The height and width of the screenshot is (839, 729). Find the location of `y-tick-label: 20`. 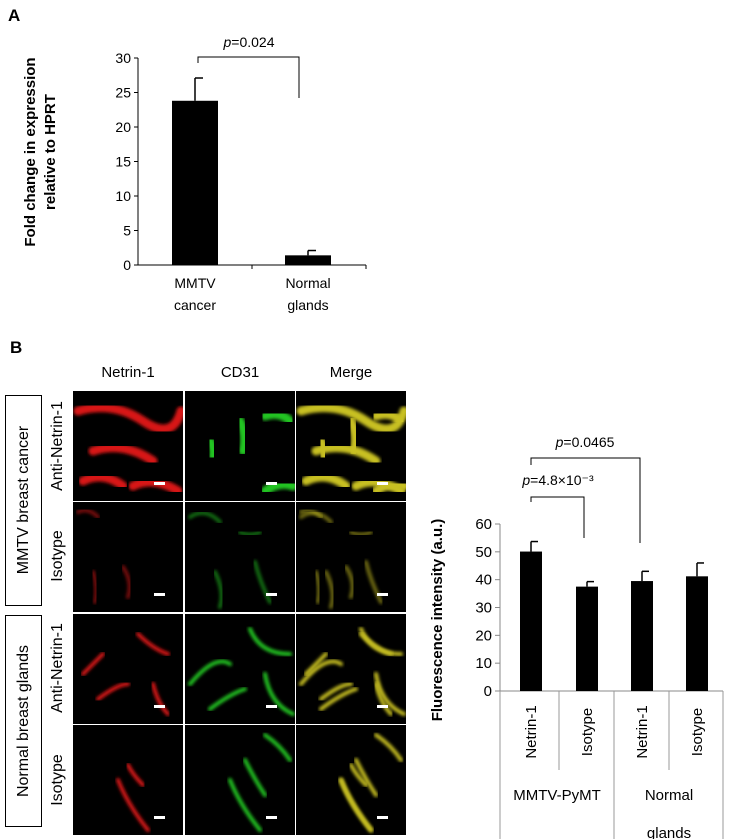

y-tick-label: 20 is located at coordinates (123, 127).